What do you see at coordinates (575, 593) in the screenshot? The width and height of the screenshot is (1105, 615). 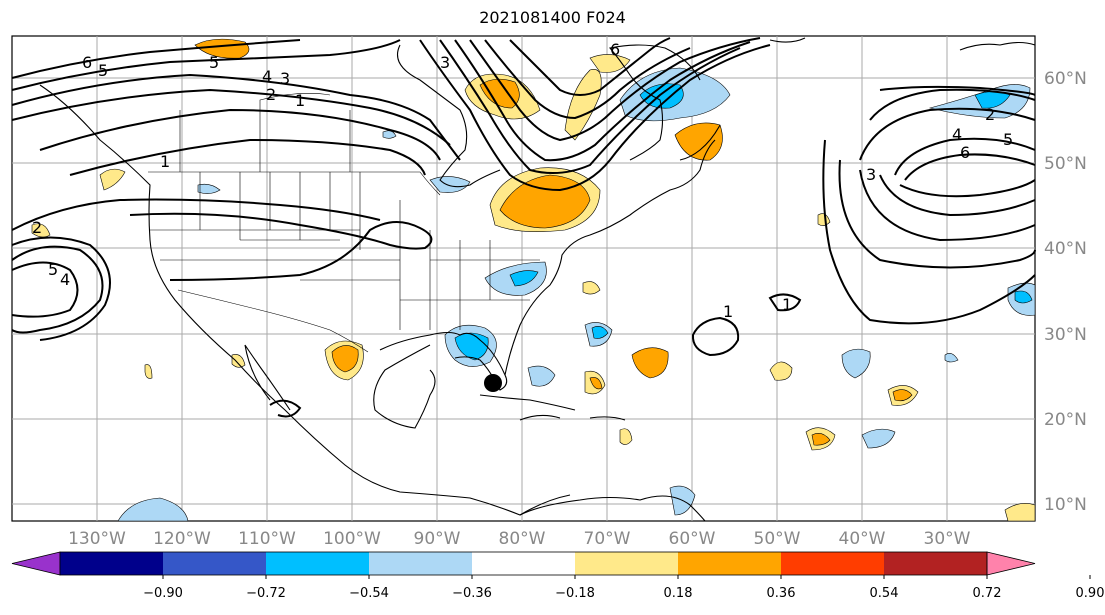 I see `colorbar-tick-label: −0.18` at bounding box center [575, 593].